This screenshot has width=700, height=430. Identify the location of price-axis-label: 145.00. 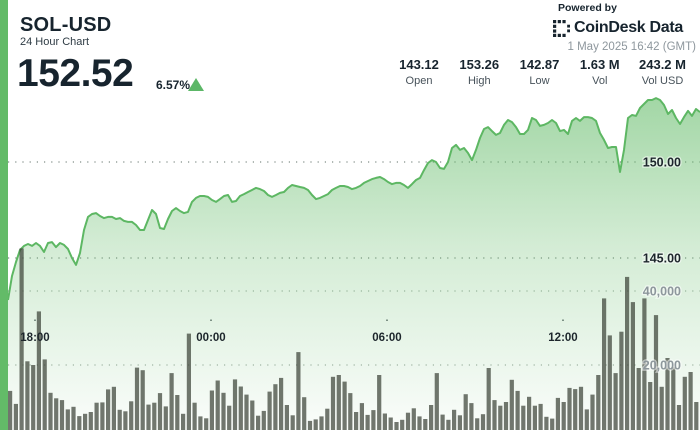
(662, 259).